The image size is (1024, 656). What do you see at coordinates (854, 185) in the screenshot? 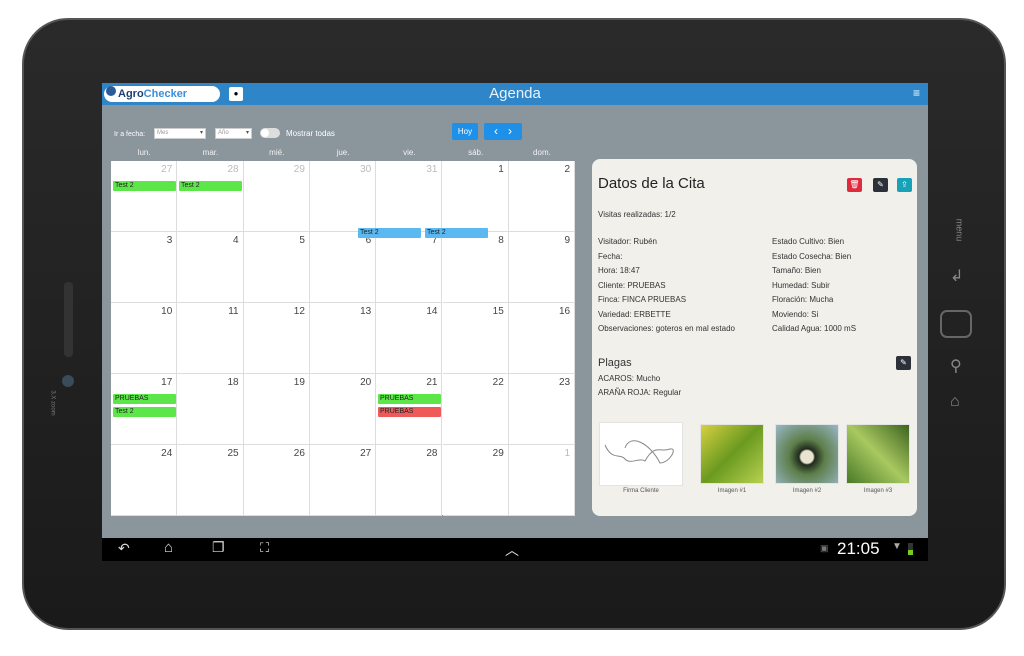
I see `trash-icon: 🗑` at bounding box center [854, 185].